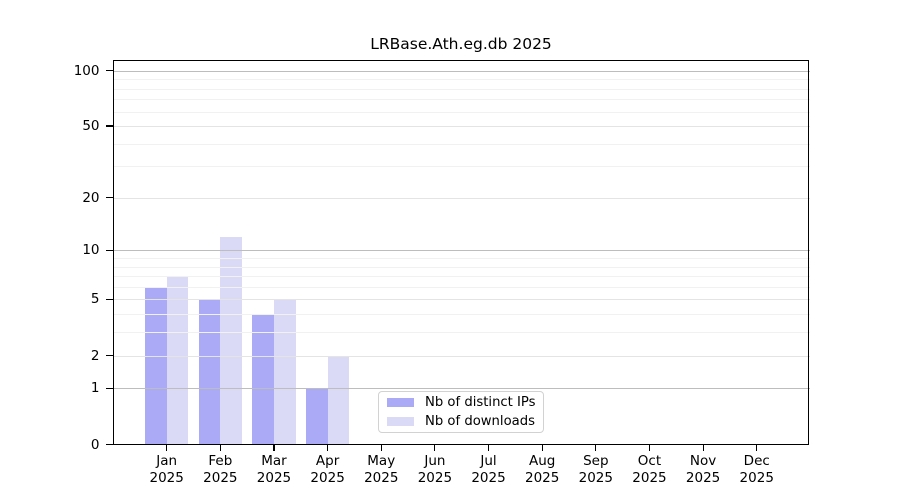 This screenshot has height=500, width=900. I want to click on x-tick-label-jul: Jul 2025, so click(489, 470).